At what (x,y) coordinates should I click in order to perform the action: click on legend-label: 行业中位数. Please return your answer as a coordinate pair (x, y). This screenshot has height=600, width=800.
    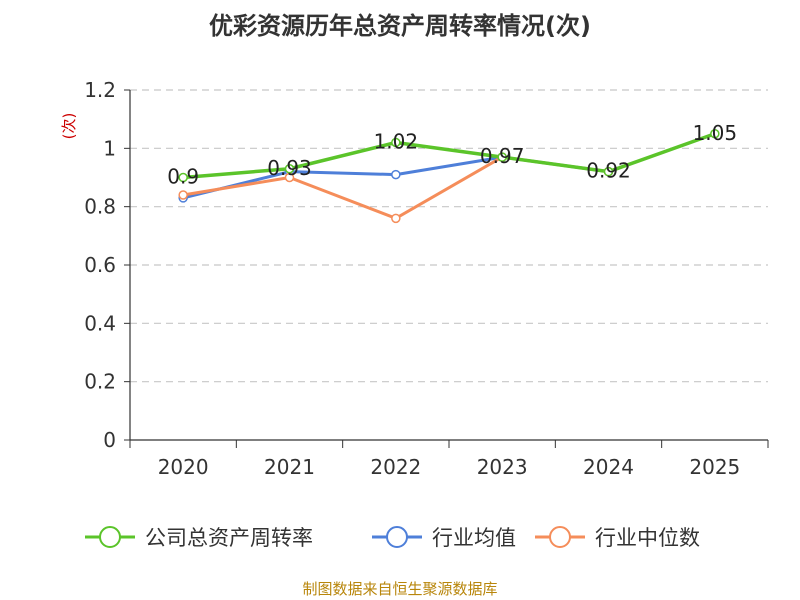
    Looking at the image, I should click on (647, 538).